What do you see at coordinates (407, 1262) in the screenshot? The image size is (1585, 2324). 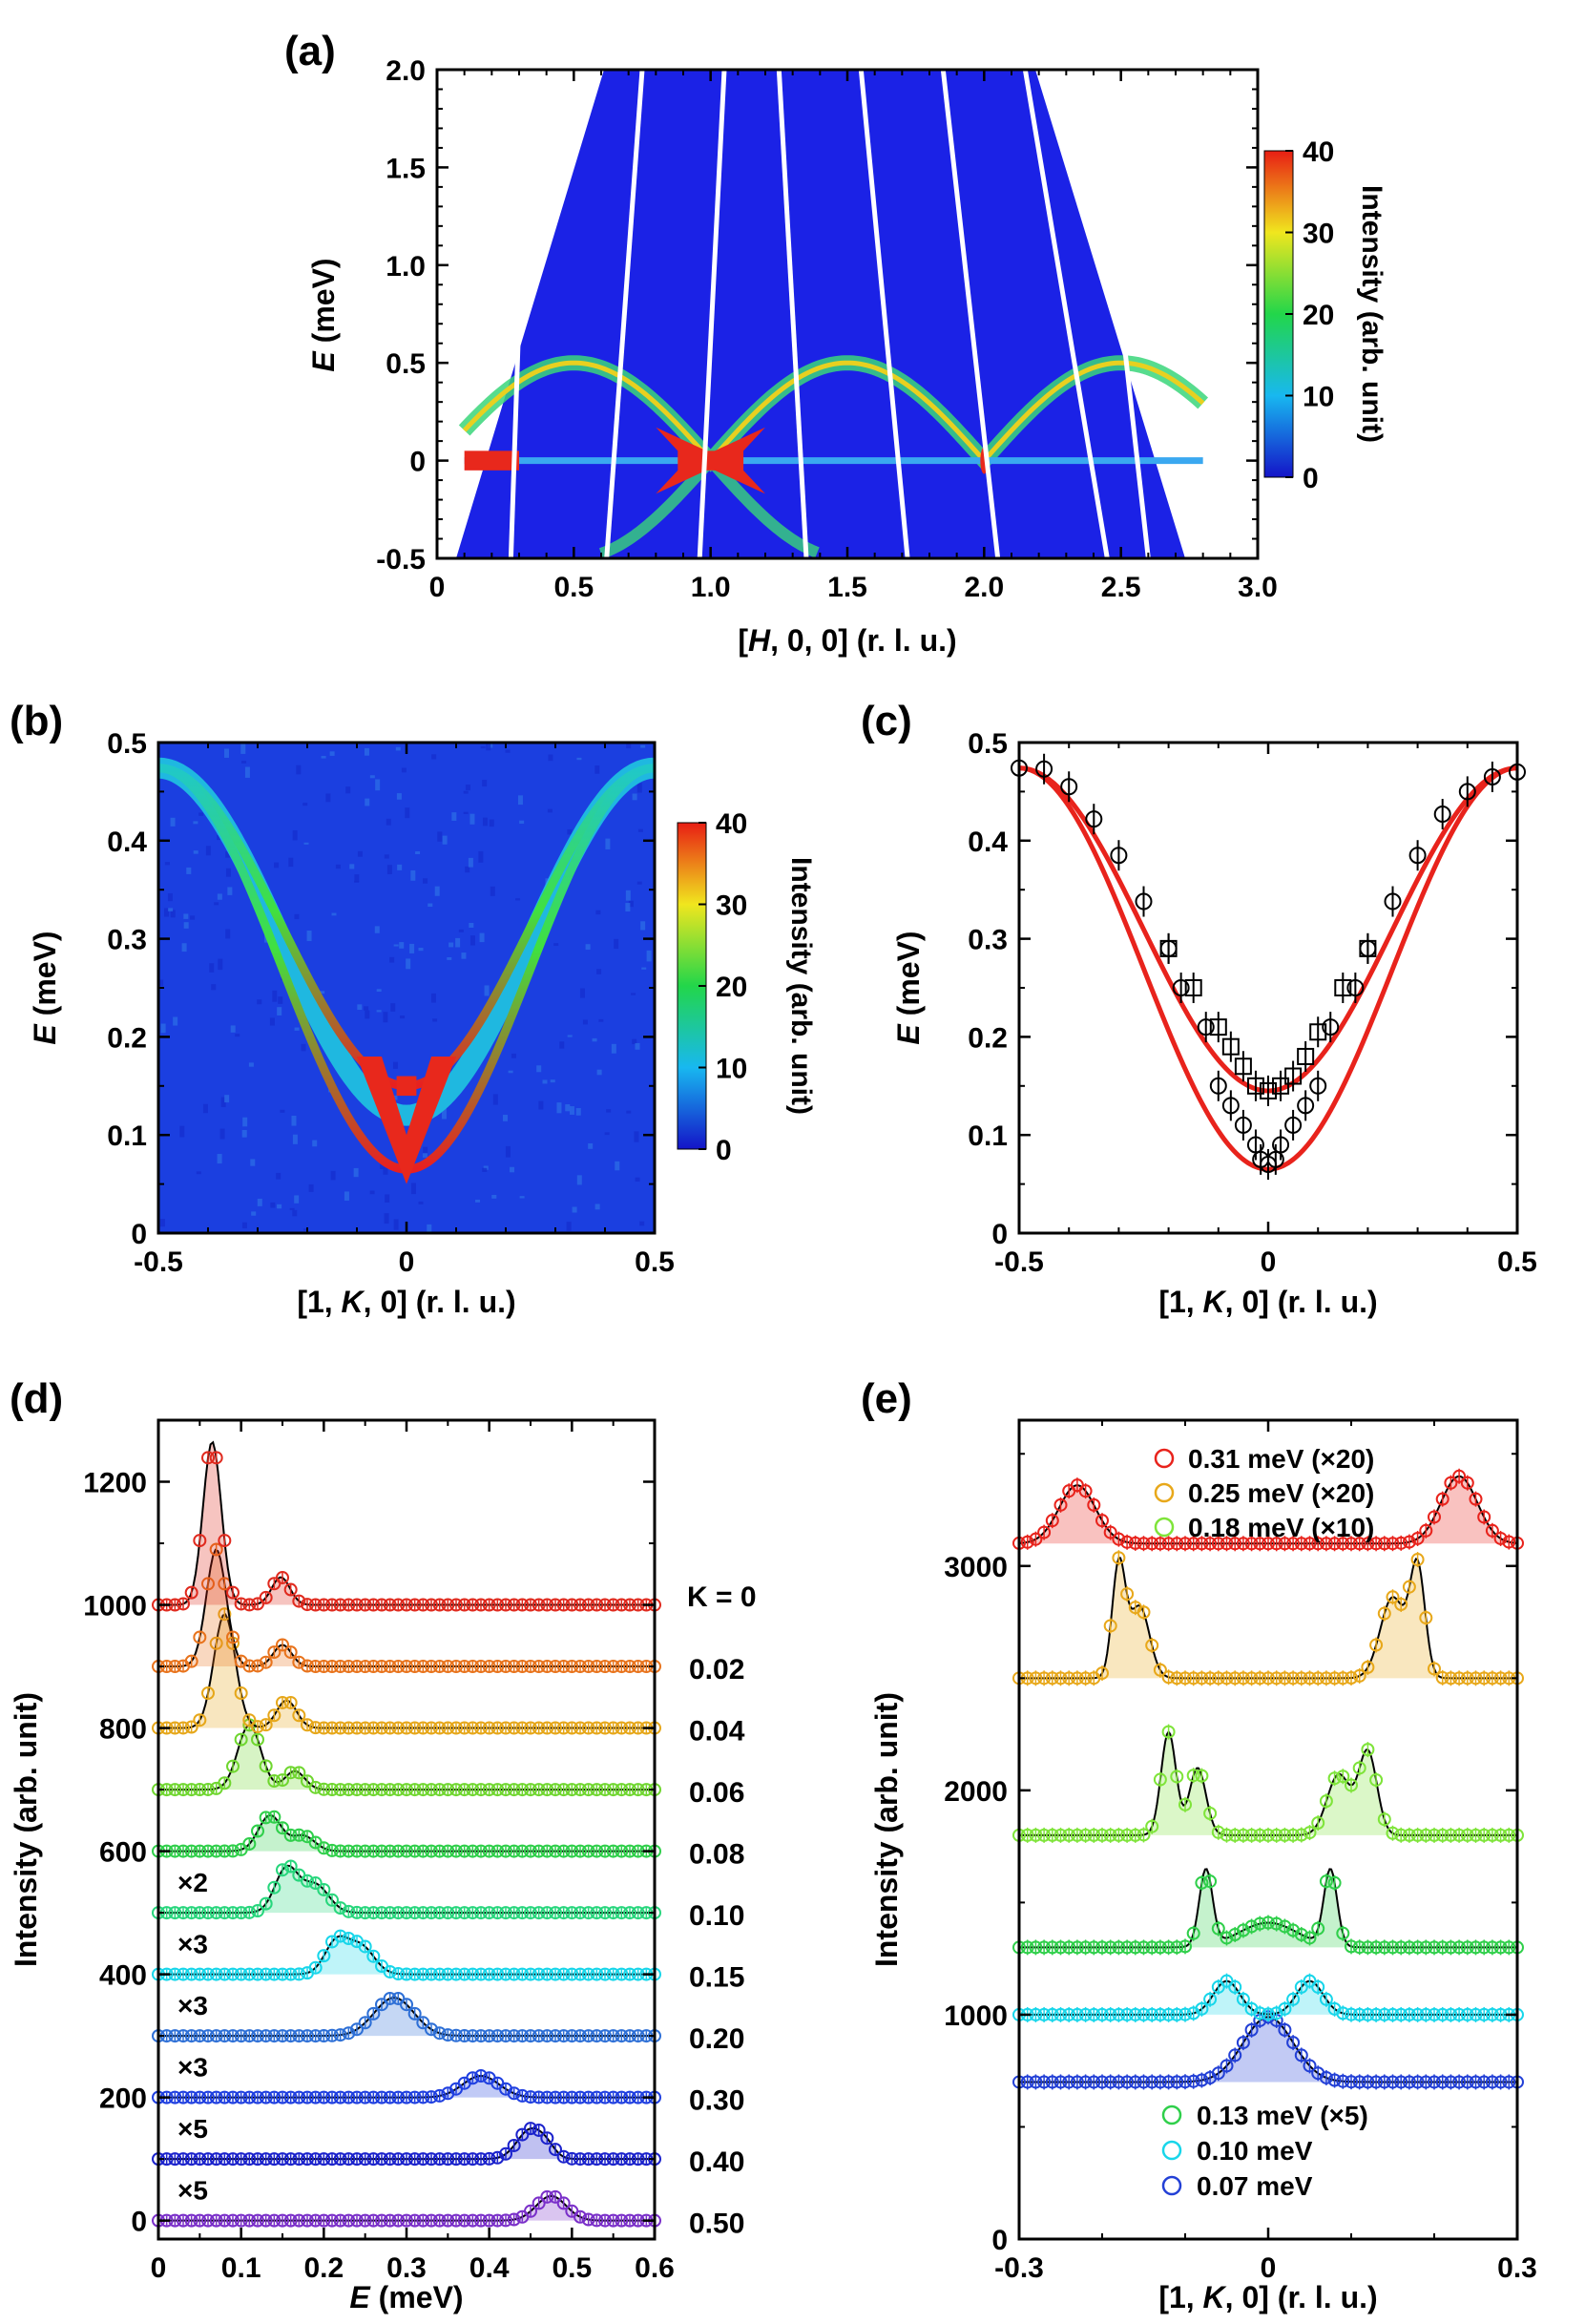 I see `b-xtick-label: 0` at bounding box center [407, 1262].